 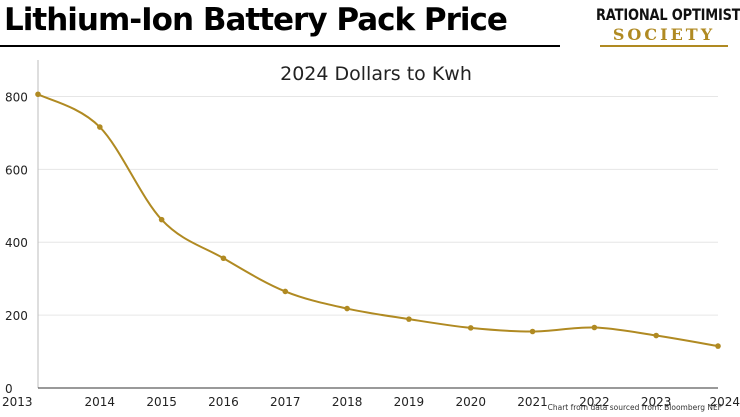 I want to click on x-tick-label: 2022, so click(x=594, y=402).